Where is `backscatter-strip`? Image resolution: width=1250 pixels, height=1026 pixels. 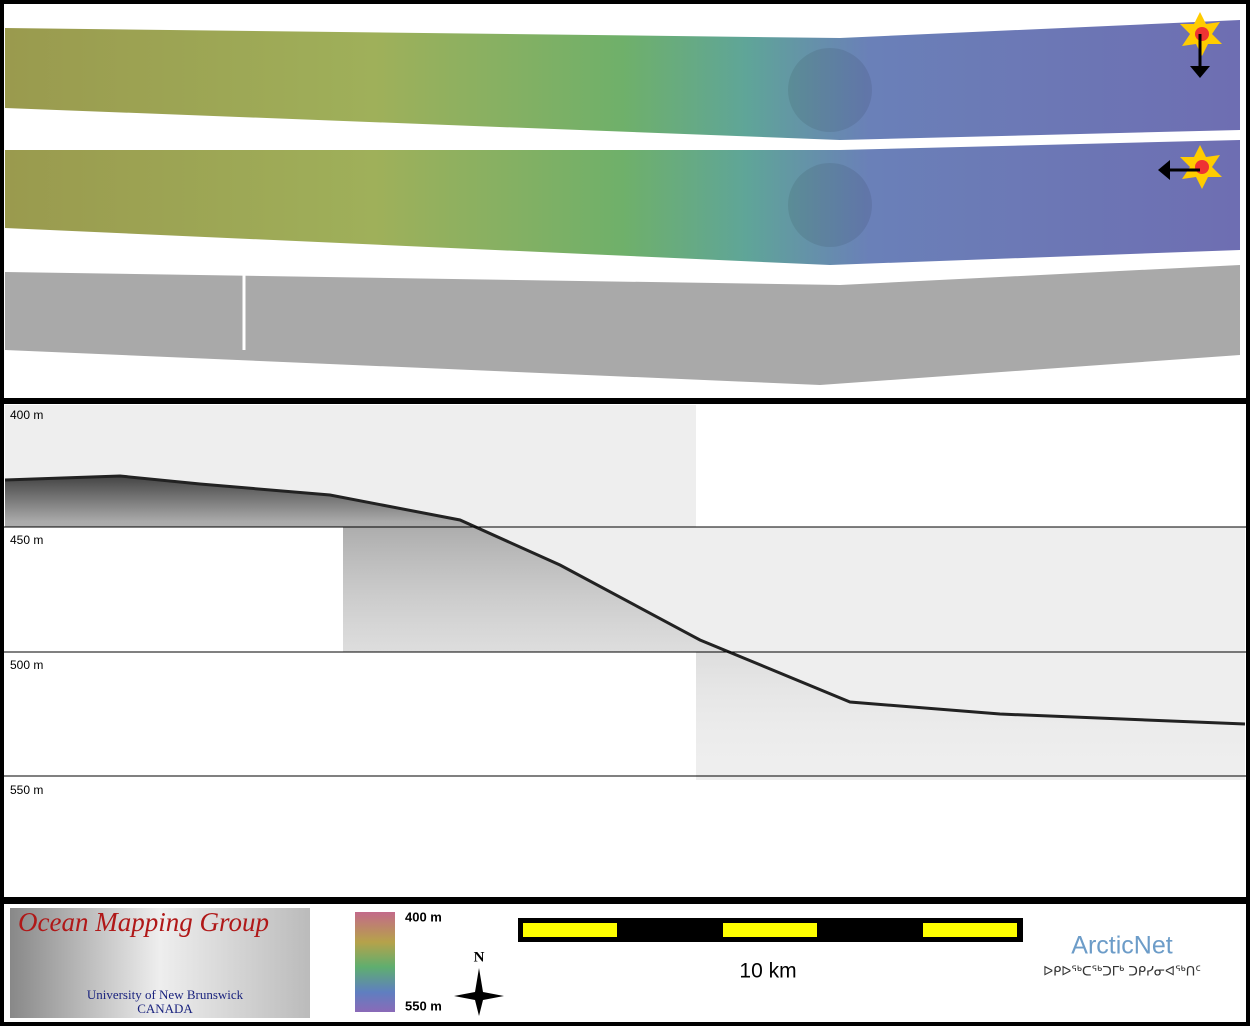 backscatter-strip is located at coordinates (622, 325).